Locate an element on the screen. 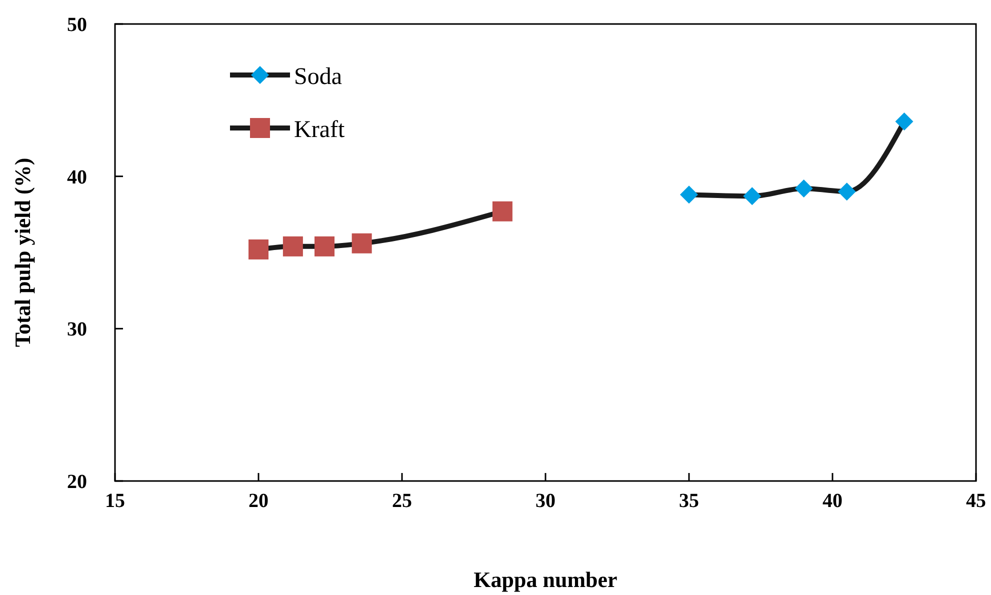 The width and height of the screenshot is (991, 595). x-tick-label: 45 is located at coordinates (976, 501).